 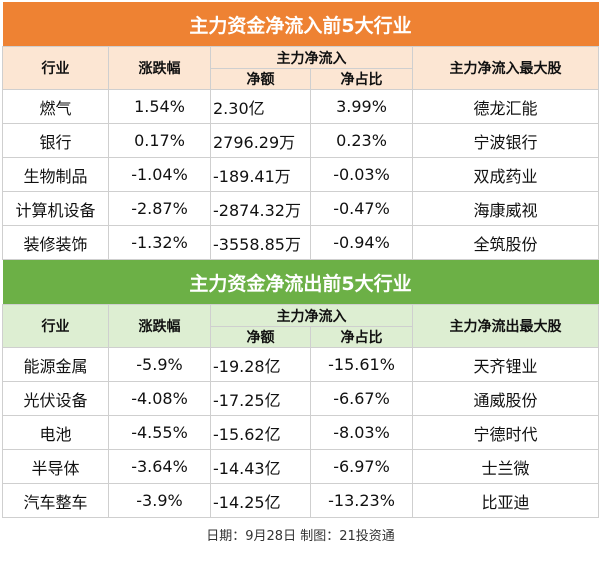 What do you see at coordinates (505, 208) in the screenshot?
I see `cell-top-stock: 海康威视` at bounding box center [505, 208].